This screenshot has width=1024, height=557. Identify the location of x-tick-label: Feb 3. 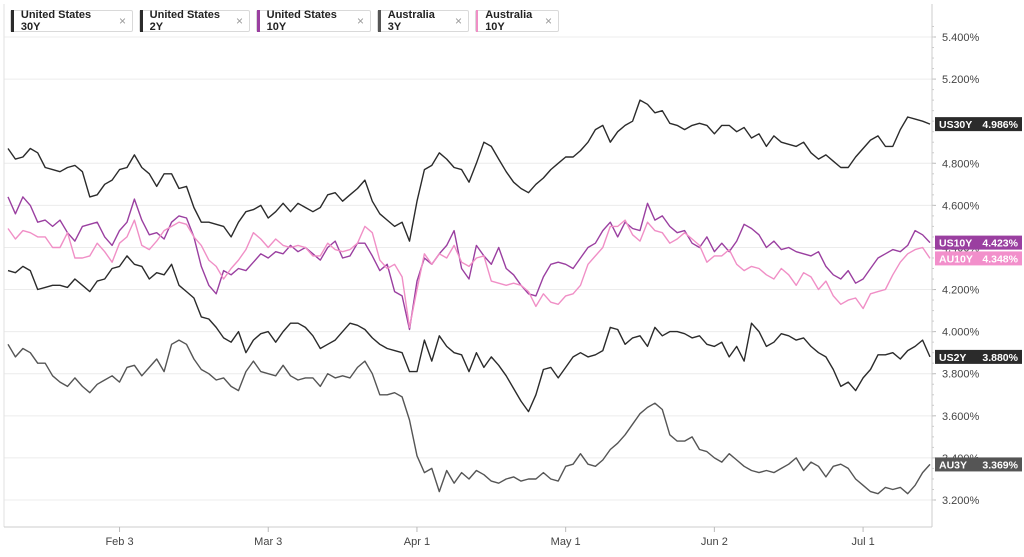
(119, 542).